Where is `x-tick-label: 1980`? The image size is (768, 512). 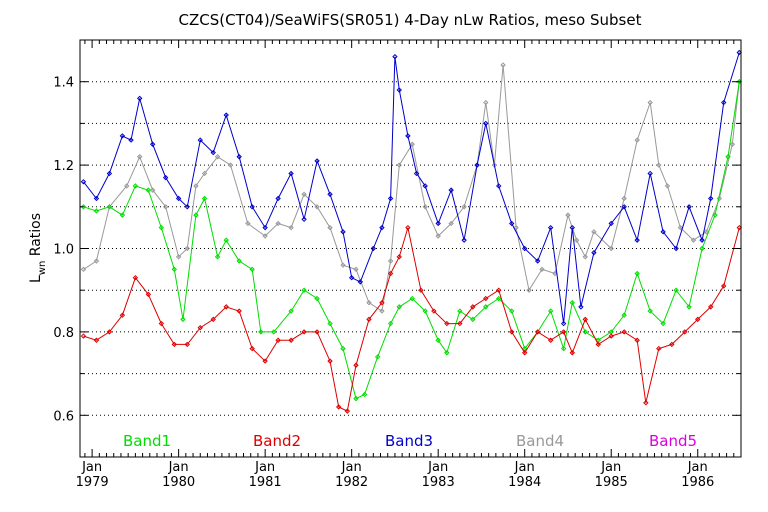 x-tick-label: 1980 is located at coordinates (178, 482).